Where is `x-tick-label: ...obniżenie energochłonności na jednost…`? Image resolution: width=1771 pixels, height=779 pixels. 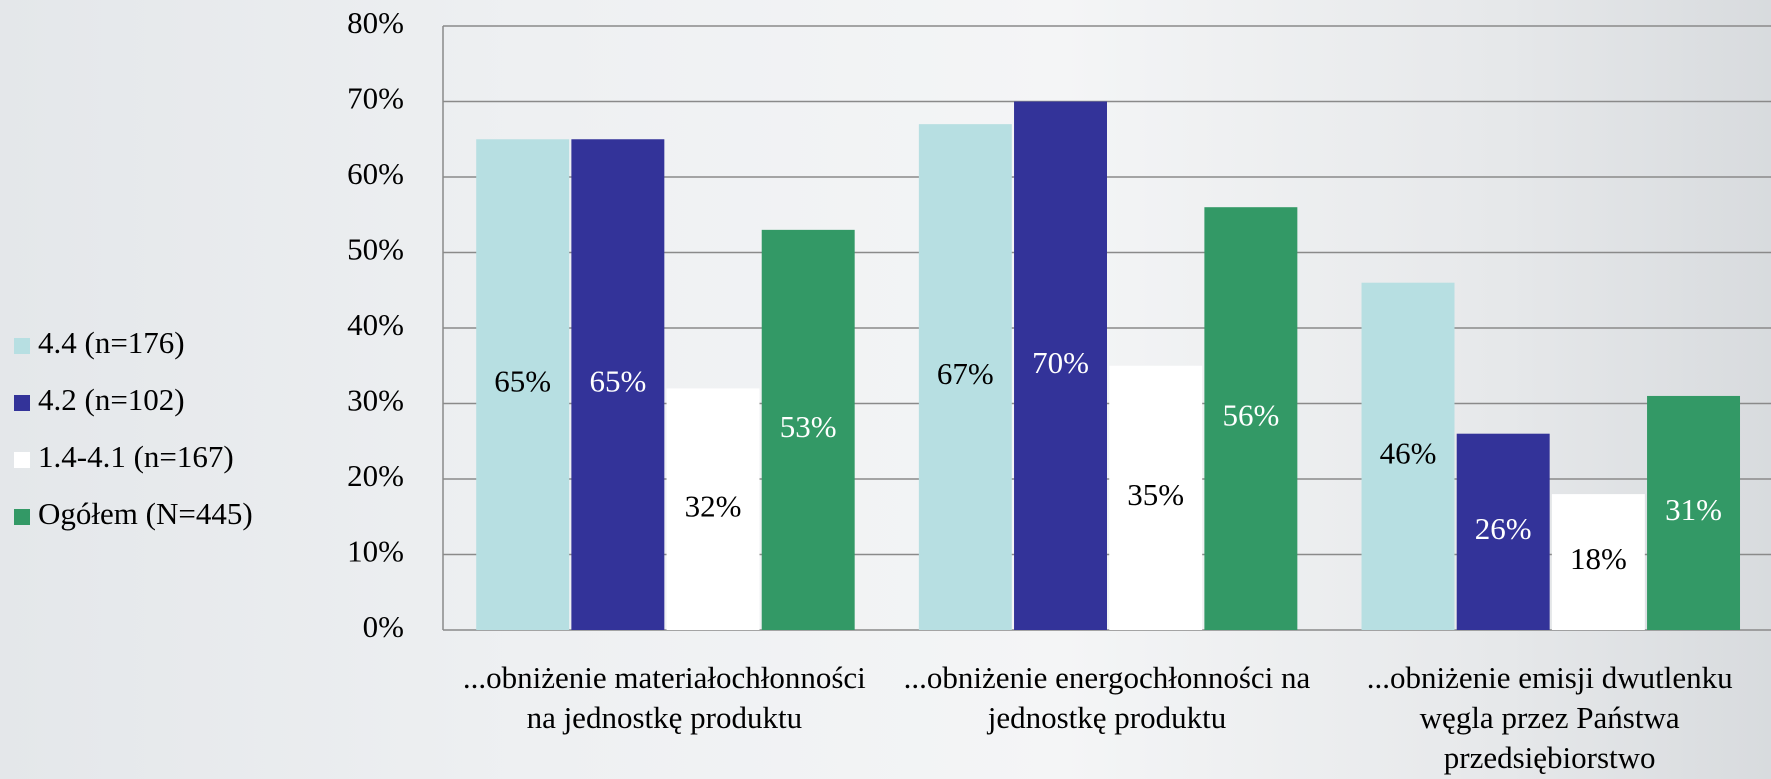 x-tick-label: ...obniżenie energochłonności na jednost… is located at coordinates (1107, 697).